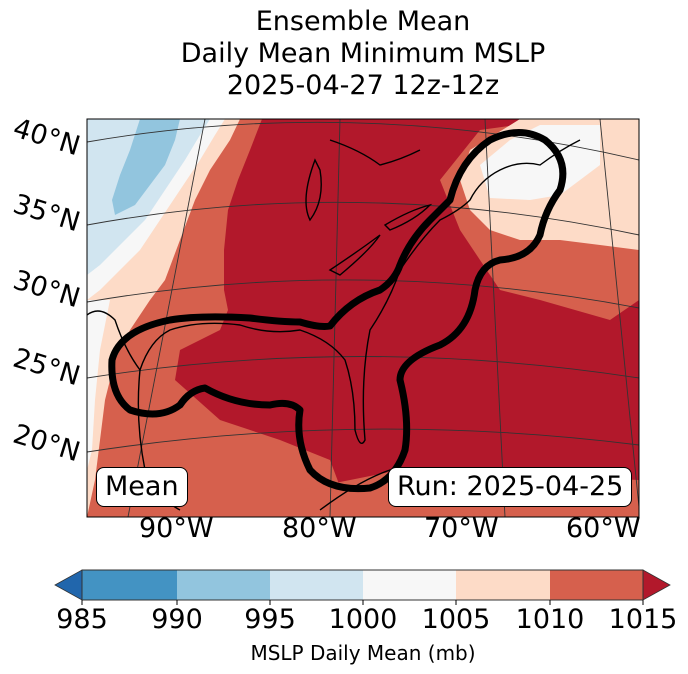  I want to click on colorbar-tick-1005: 1005, so click(456, 619).